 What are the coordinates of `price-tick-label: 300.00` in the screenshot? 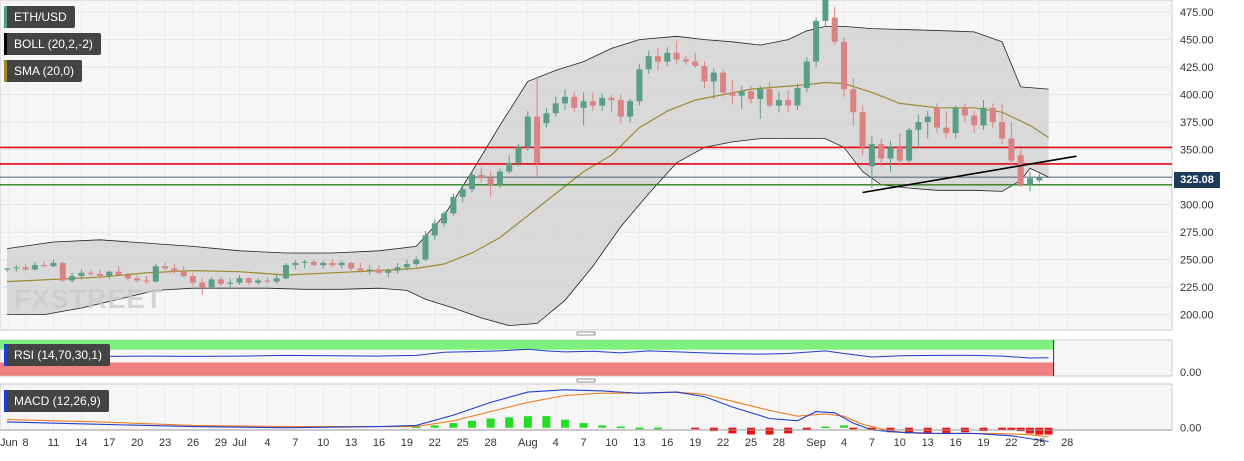 It's located at (1197, 206).